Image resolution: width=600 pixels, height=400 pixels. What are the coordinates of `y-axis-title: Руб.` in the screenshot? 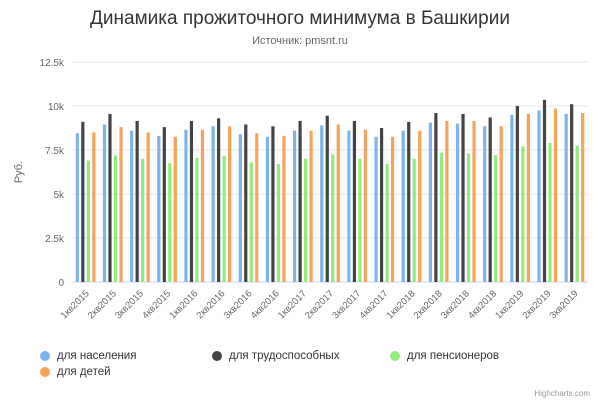 It's located at (19, 172).